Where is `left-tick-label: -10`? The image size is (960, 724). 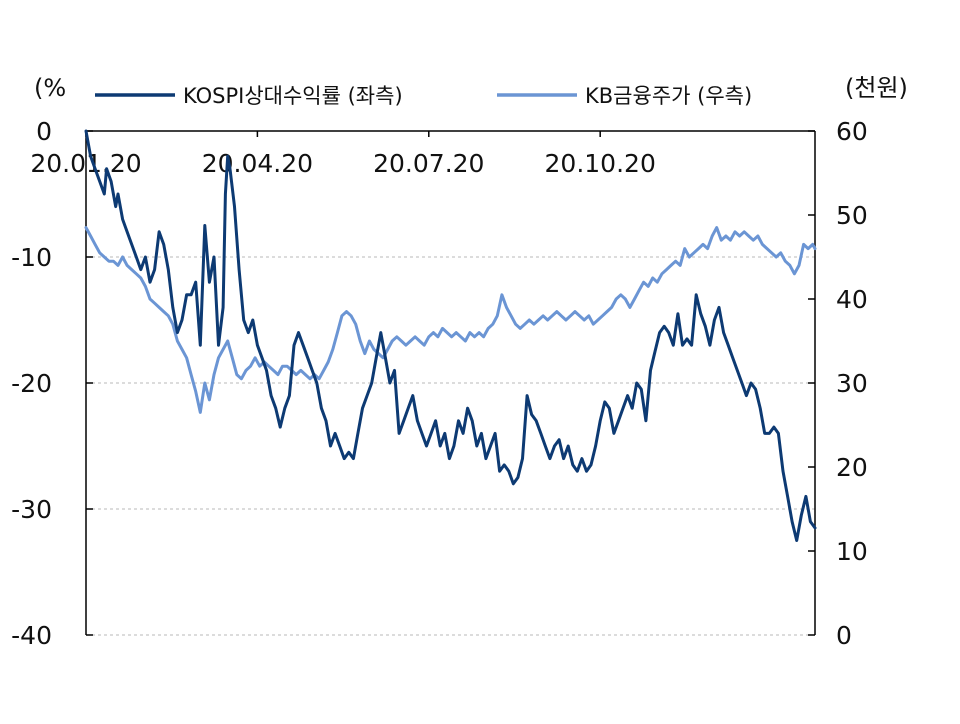
left-tick-label: -10 is located at coordinates (31, 257).